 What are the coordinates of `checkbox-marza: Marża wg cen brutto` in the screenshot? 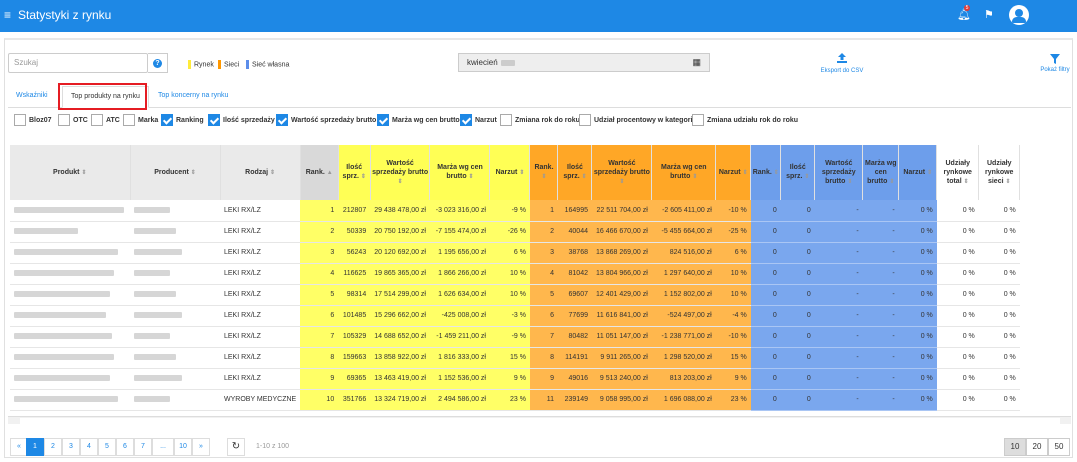 It's located at (418, 121).